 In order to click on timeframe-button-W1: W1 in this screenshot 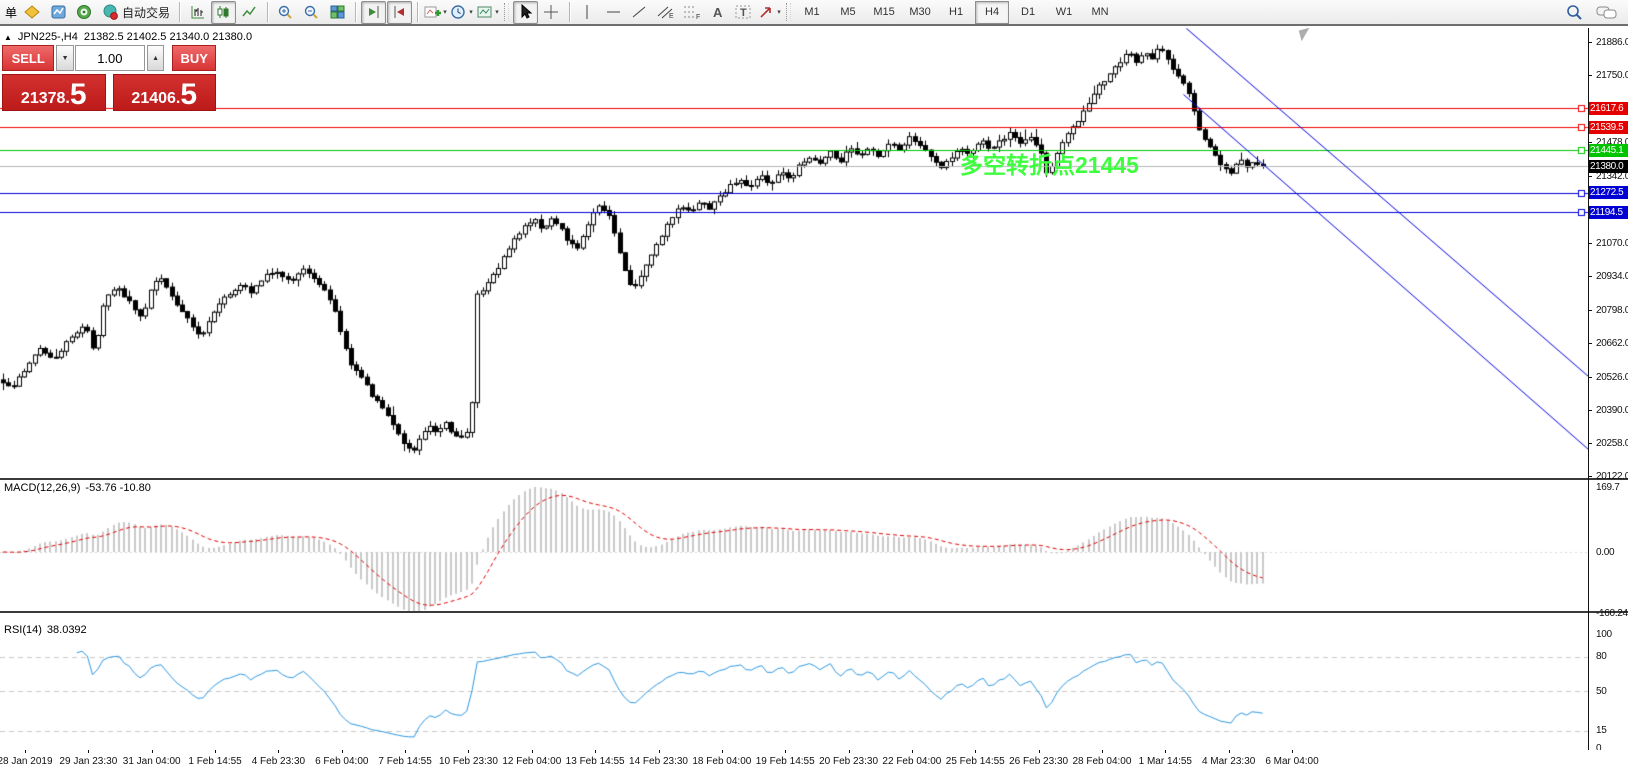, I will do `click(1064, 12)`.